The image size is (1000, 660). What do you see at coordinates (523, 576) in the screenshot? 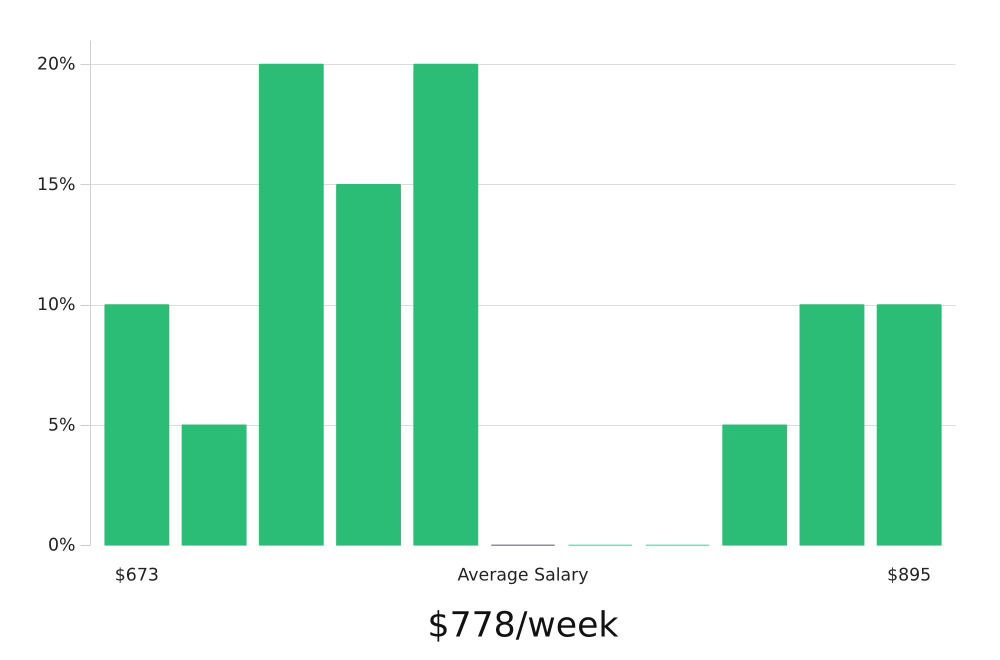
I see `x-tick-label: Average Salary` at bounding box center [523, 576].